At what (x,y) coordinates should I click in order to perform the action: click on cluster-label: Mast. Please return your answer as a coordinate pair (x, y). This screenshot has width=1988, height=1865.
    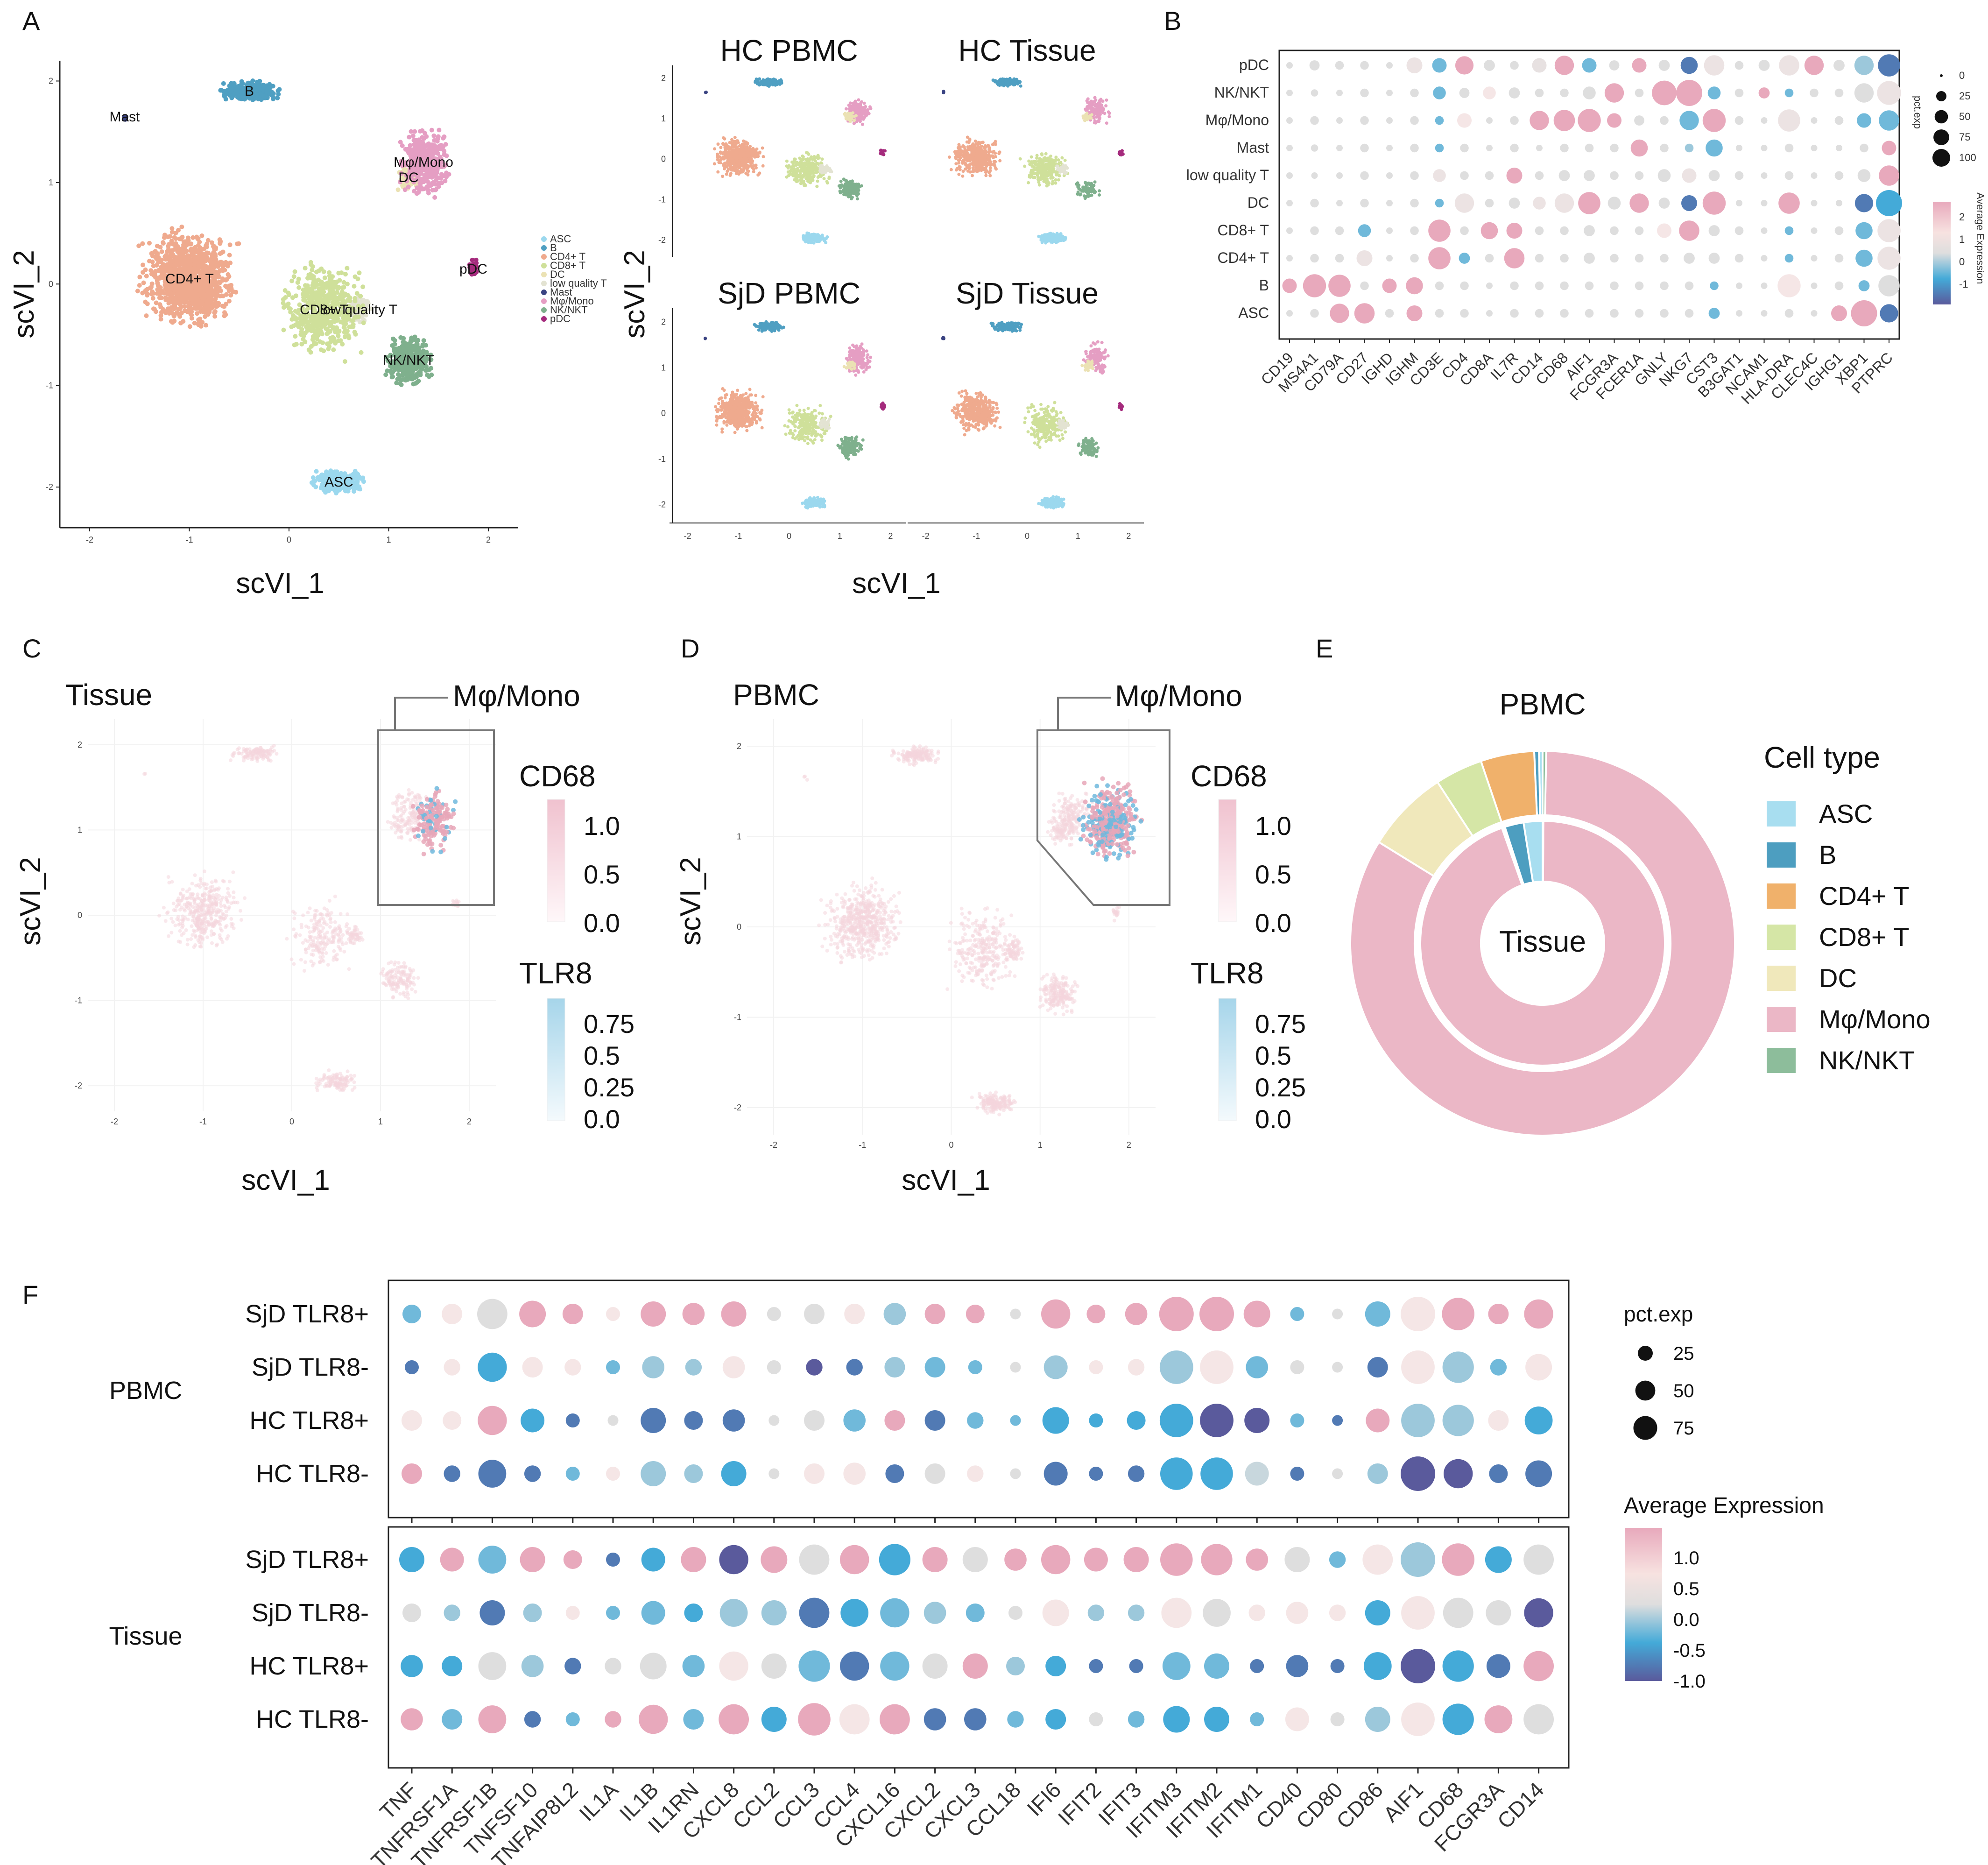
    Looking at the image, I should click on (125, 117).